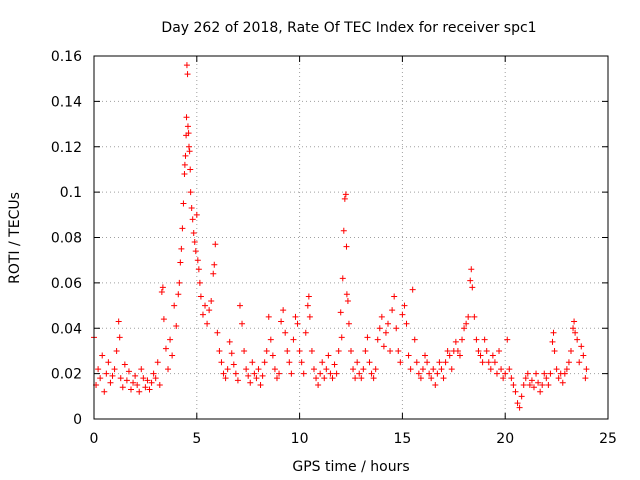 The image size is (640, 480). I want to click on y-tick-label: 0.02, so click(66, 375).